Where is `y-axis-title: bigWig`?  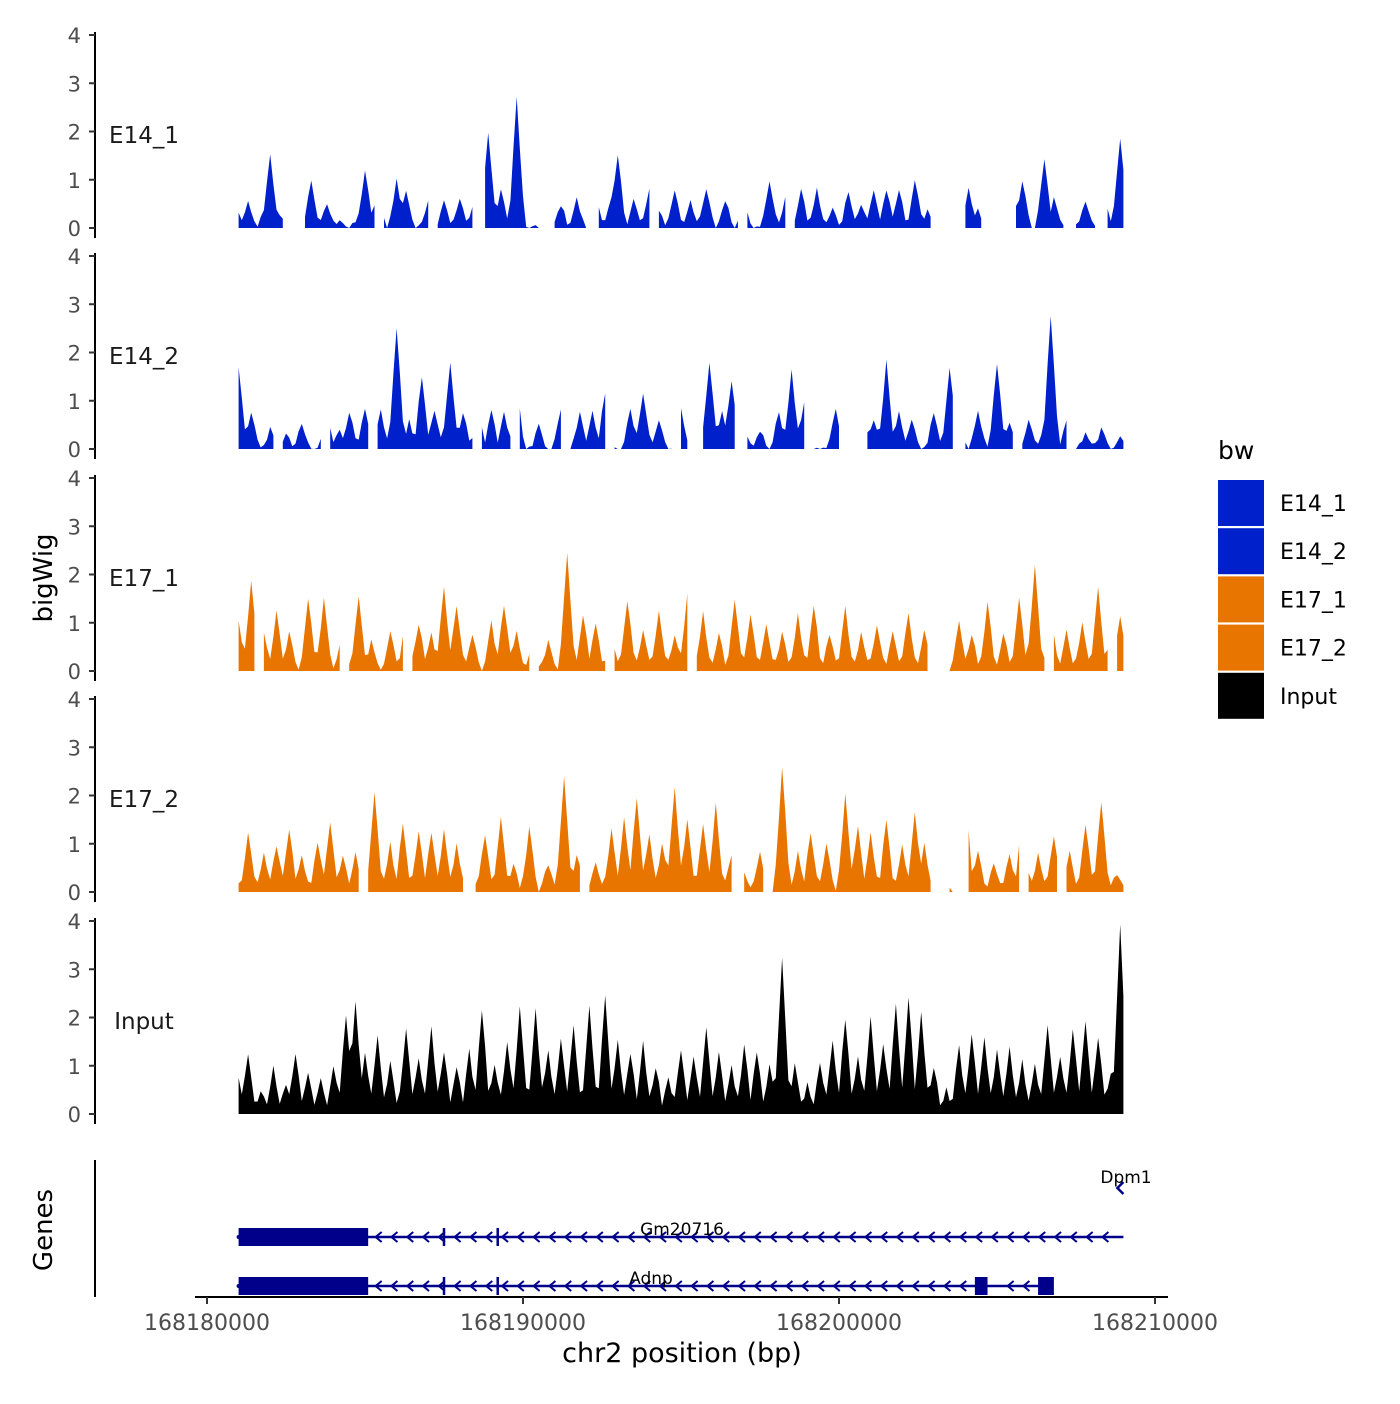
y-axis-title: bigWig is located at coordinates (44, 577).